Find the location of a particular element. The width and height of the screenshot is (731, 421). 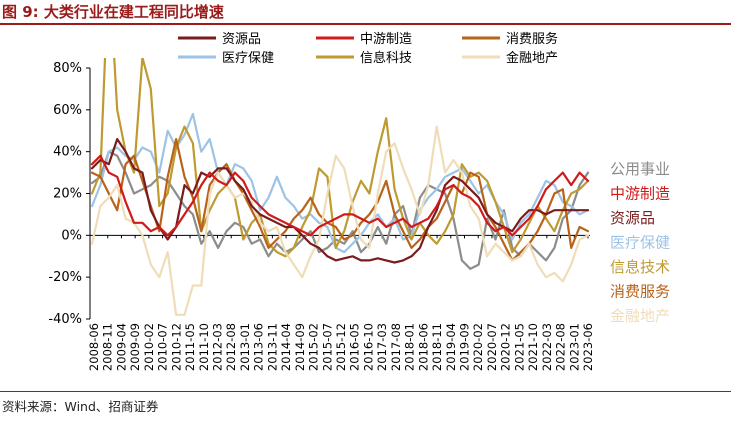

right-series-label: 消费服务 is located at coordinates (640, 292).